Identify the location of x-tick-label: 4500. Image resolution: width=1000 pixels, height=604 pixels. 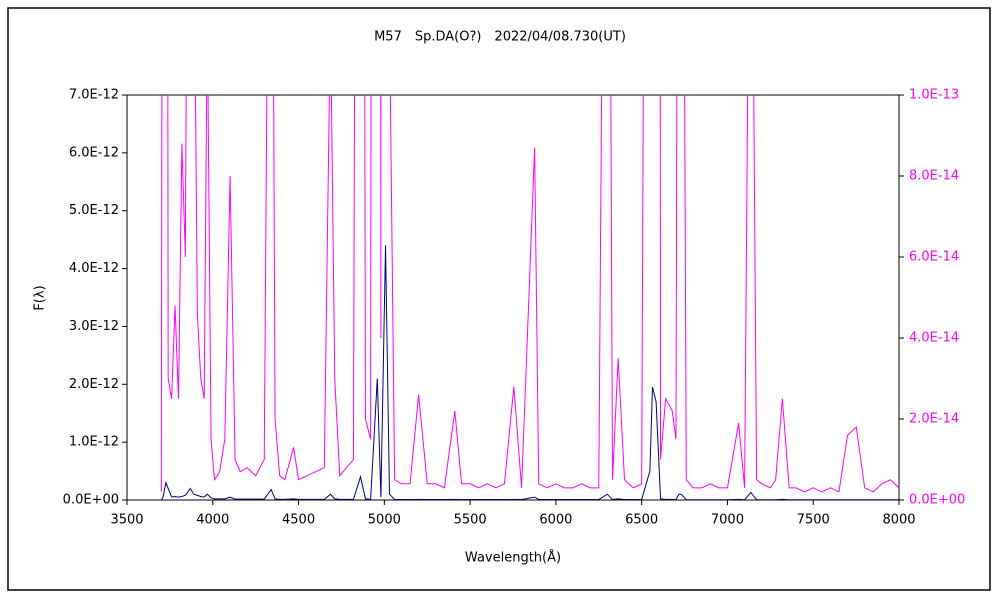
(298, 520).